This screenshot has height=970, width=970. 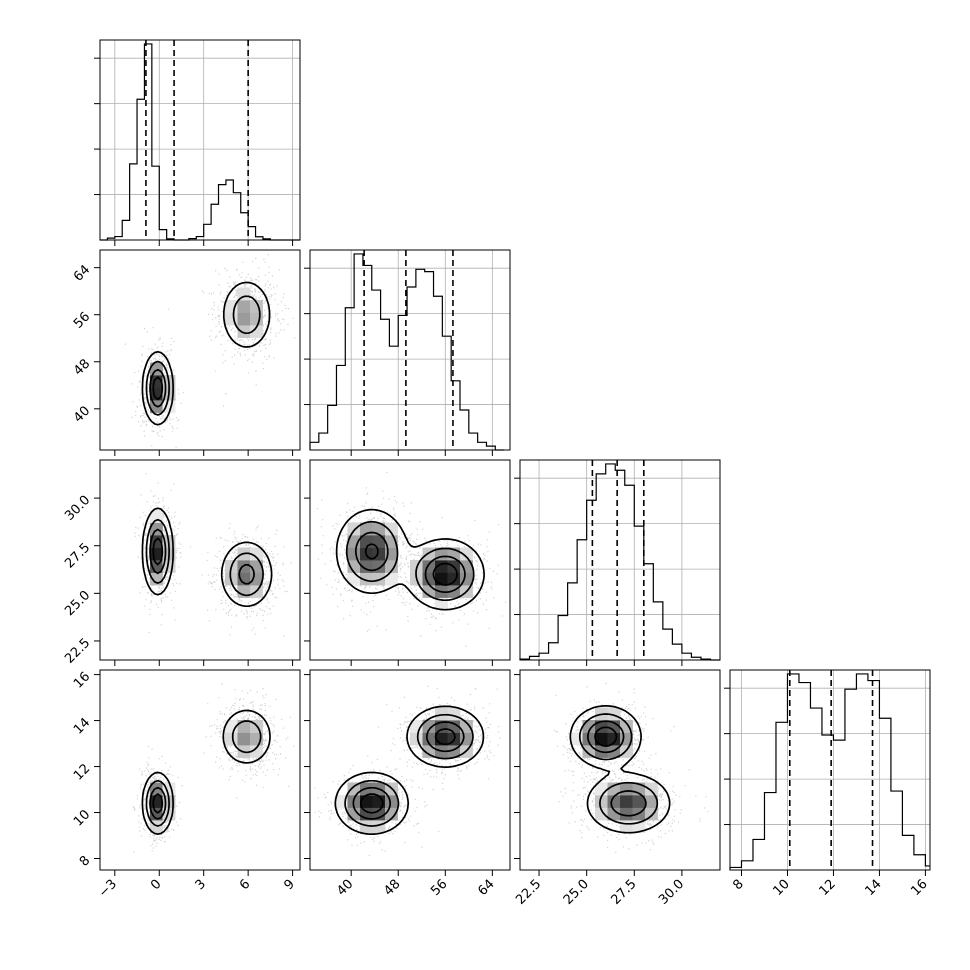 I want to click on x-tick-label-p2: 25.0, so click(x=576, y=892).